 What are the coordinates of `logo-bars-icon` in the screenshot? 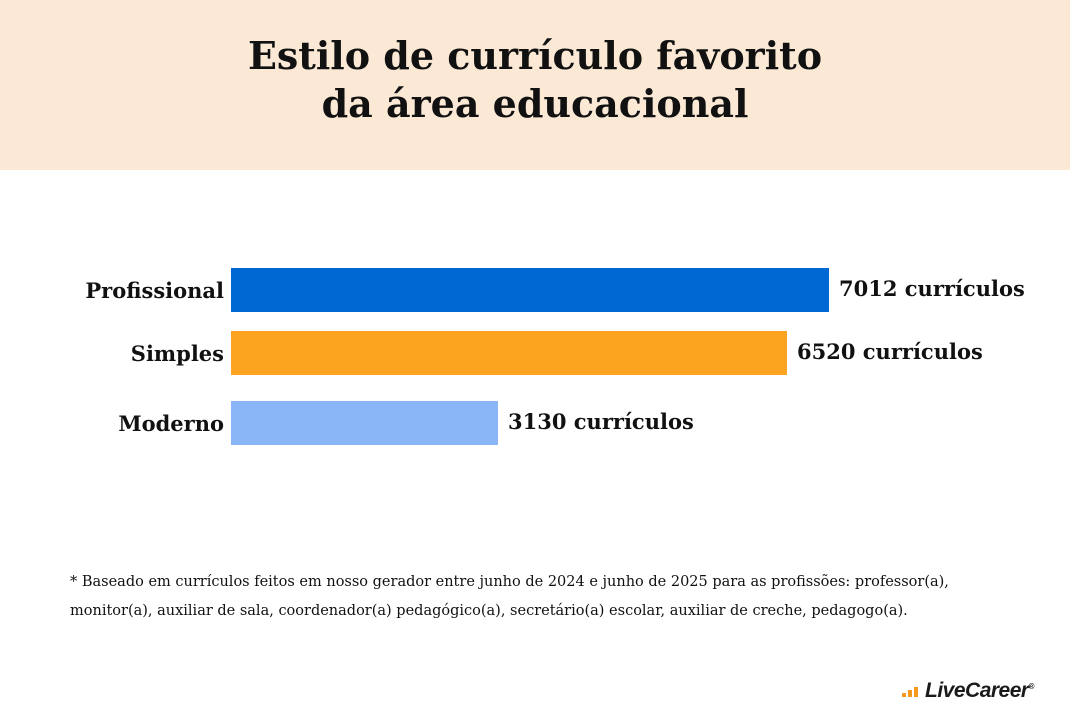 It's located at (910, 692).